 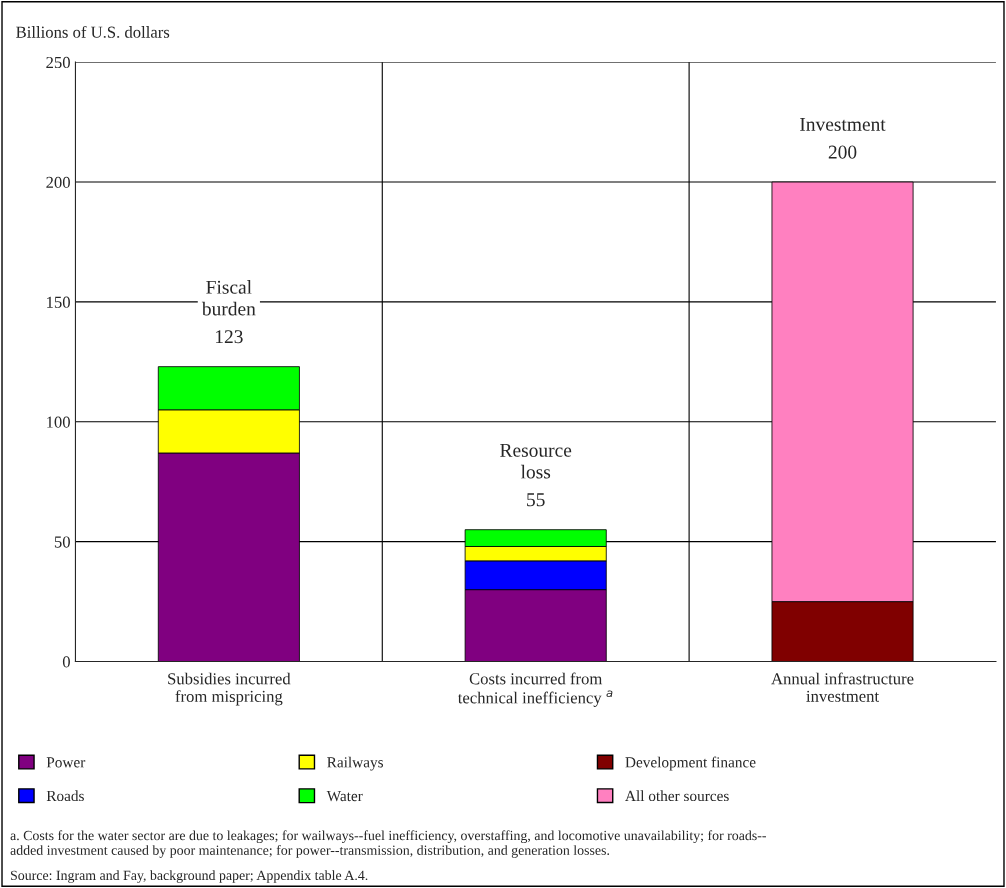 I want to click on legend-label: All other sources, so click(x=677, y=796).